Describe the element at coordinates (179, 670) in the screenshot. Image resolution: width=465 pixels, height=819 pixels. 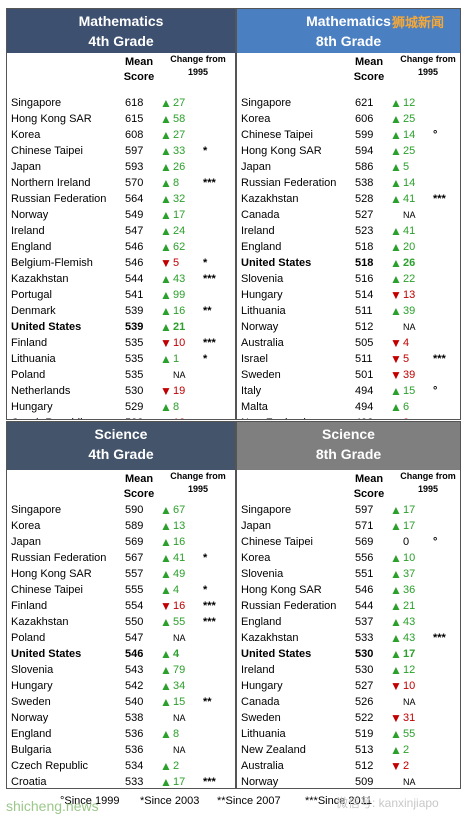
I see `change: 79` at that location.